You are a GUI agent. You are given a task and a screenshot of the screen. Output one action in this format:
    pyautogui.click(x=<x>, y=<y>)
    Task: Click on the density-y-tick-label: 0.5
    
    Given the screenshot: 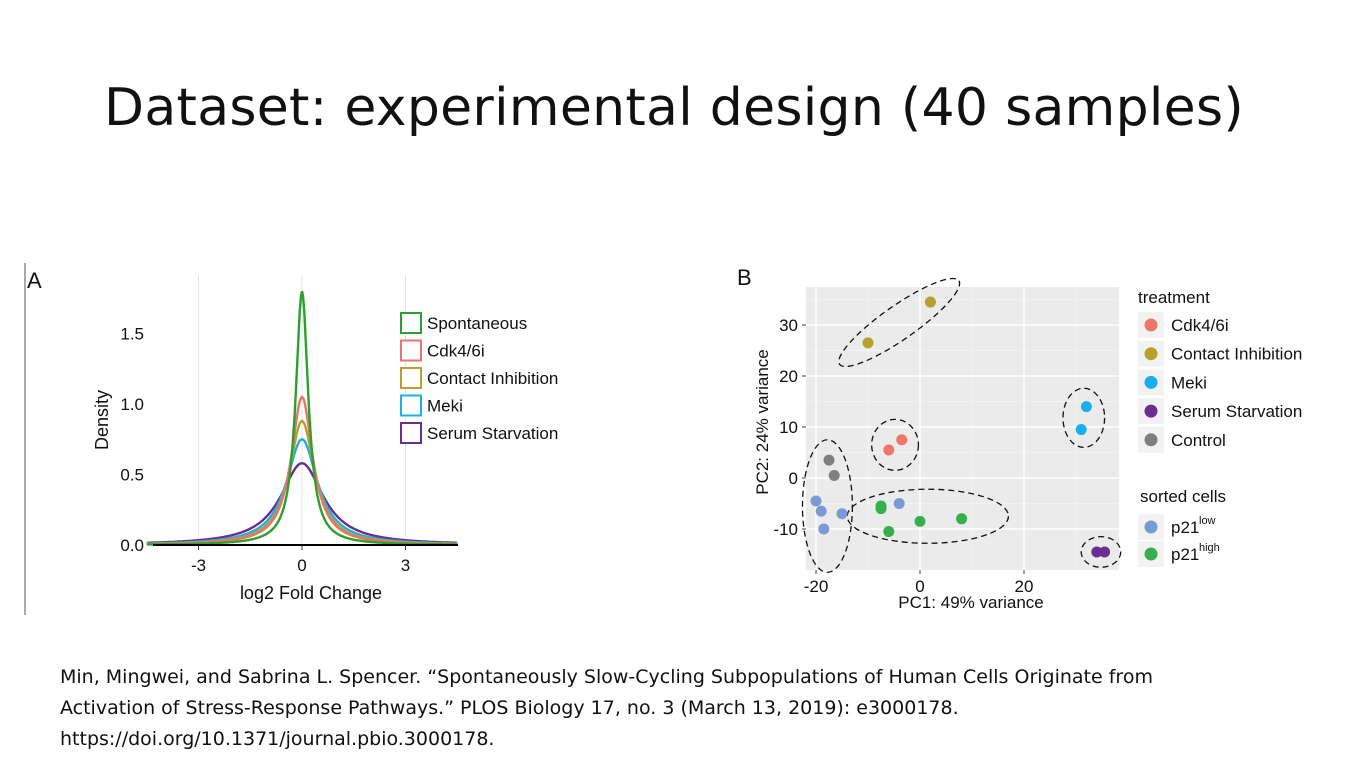 What is the action you would take?
    pyautogui.click(x=132, y=475)
    